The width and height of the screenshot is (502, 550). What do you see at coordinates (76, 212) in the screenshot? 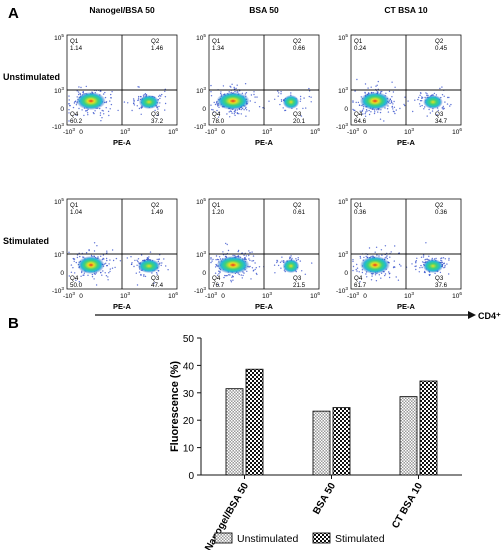
I see `quadrant-value-q1: 1.04` at bounding box center [76, 212].